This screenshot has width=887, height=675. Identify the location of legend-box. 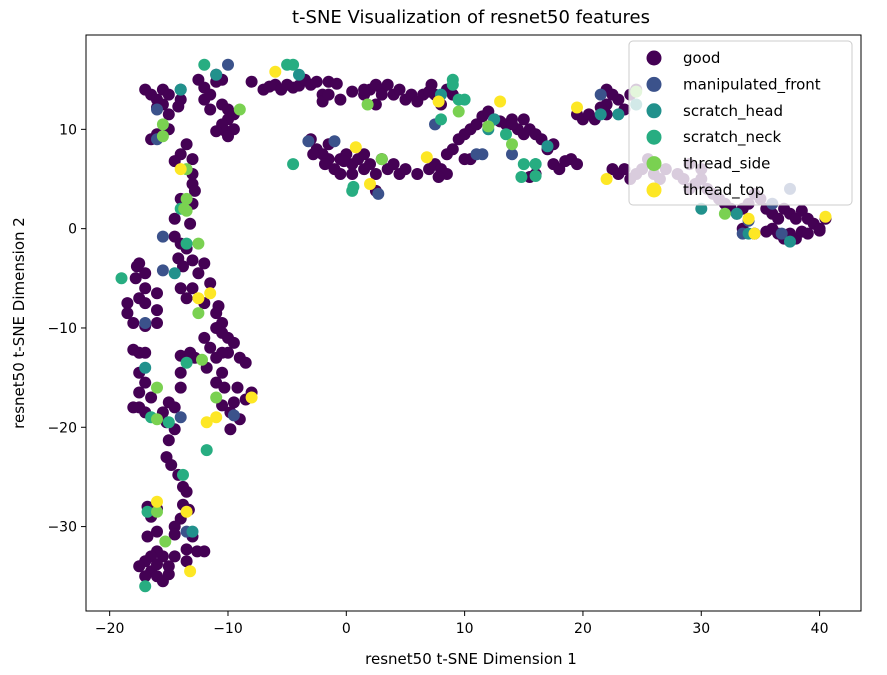
(740, 123).